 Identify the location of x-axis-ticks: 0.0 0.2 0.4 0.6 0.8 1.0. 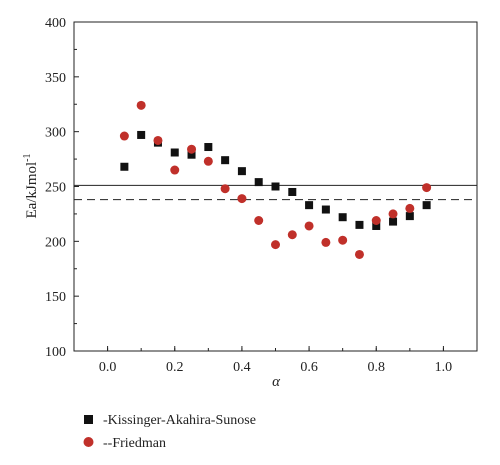
(275, 360).